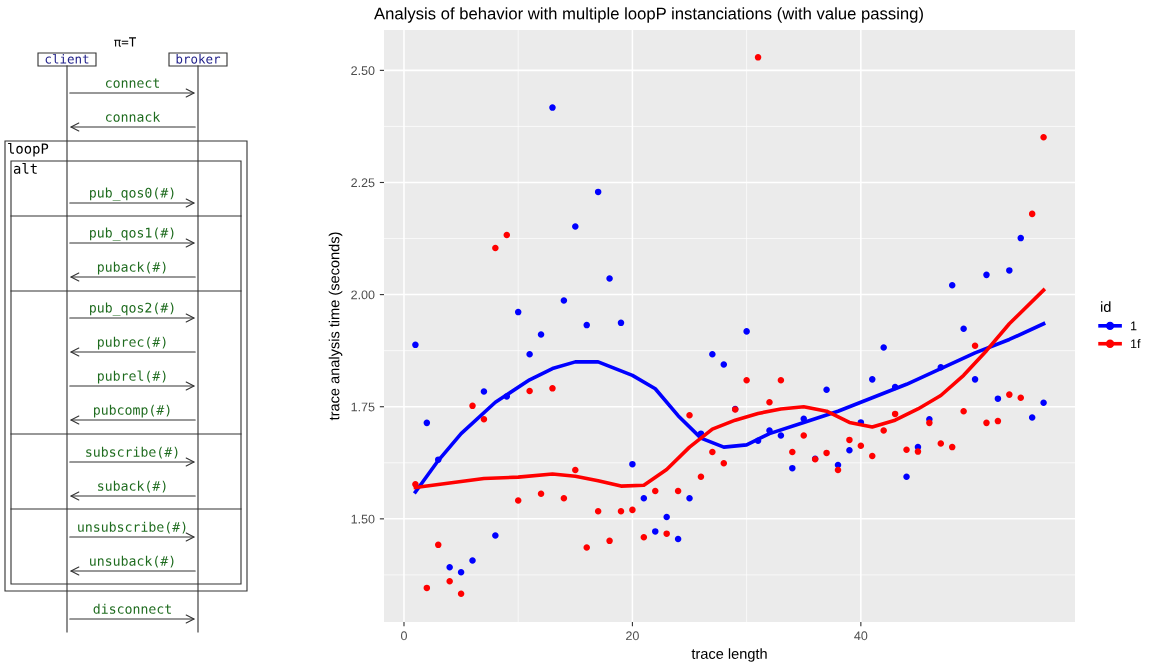  What do you see at coordinates (132, 527) in the screenshot?
I see `text: unsubscribe(#)` at bounding box center [132, 527].